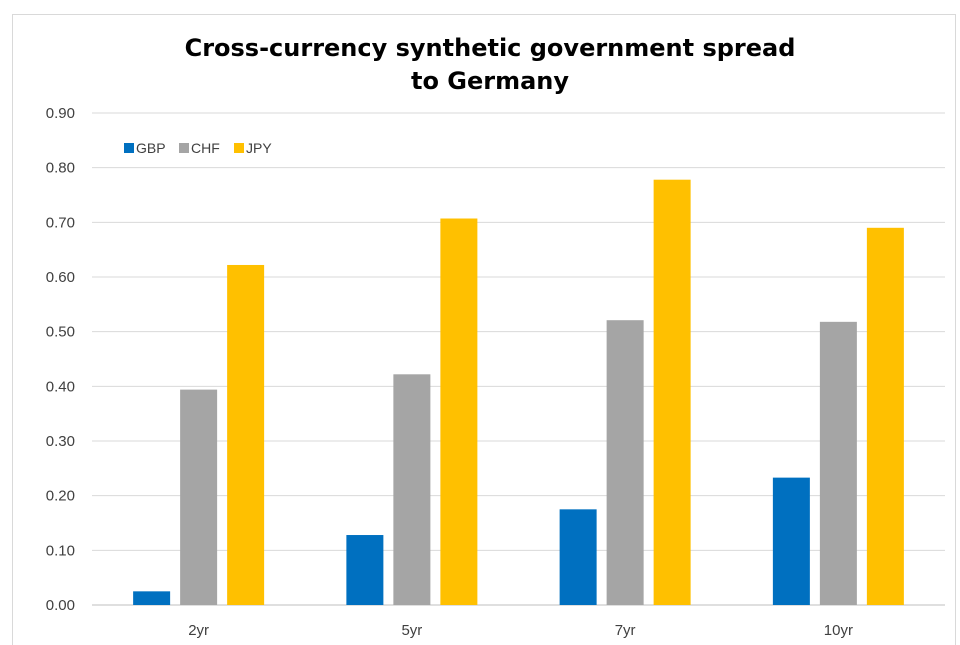 Image resolution: width=960 pixels, height=645 pixels. I want to click on bar-gbp-7yr, so click(578, 557).